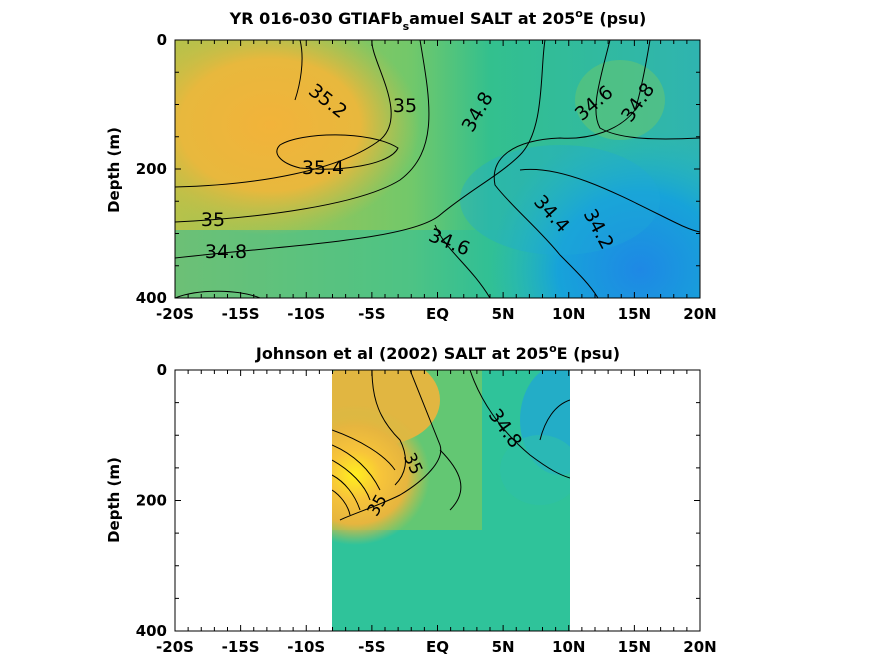  What do you see at coordinates (114, 500) in the screenshot?
I see `panel2-ylabel: Depth (m)` at bounding box center [114, 500].